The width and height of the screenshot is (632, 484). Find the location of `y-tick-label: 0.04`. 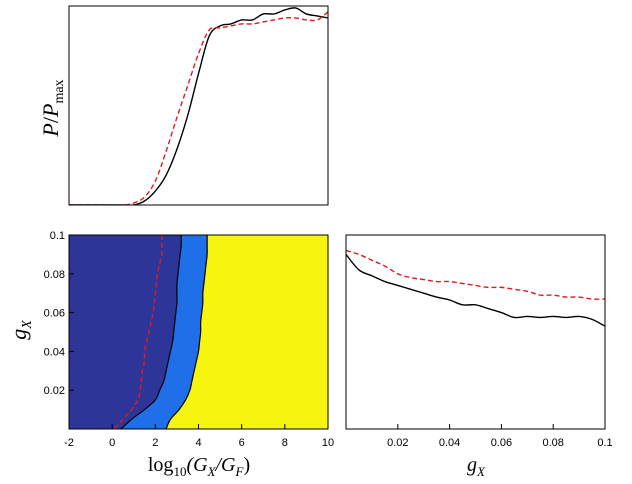

y-tick-label: 0.04 is located at coordinates (54, 352).